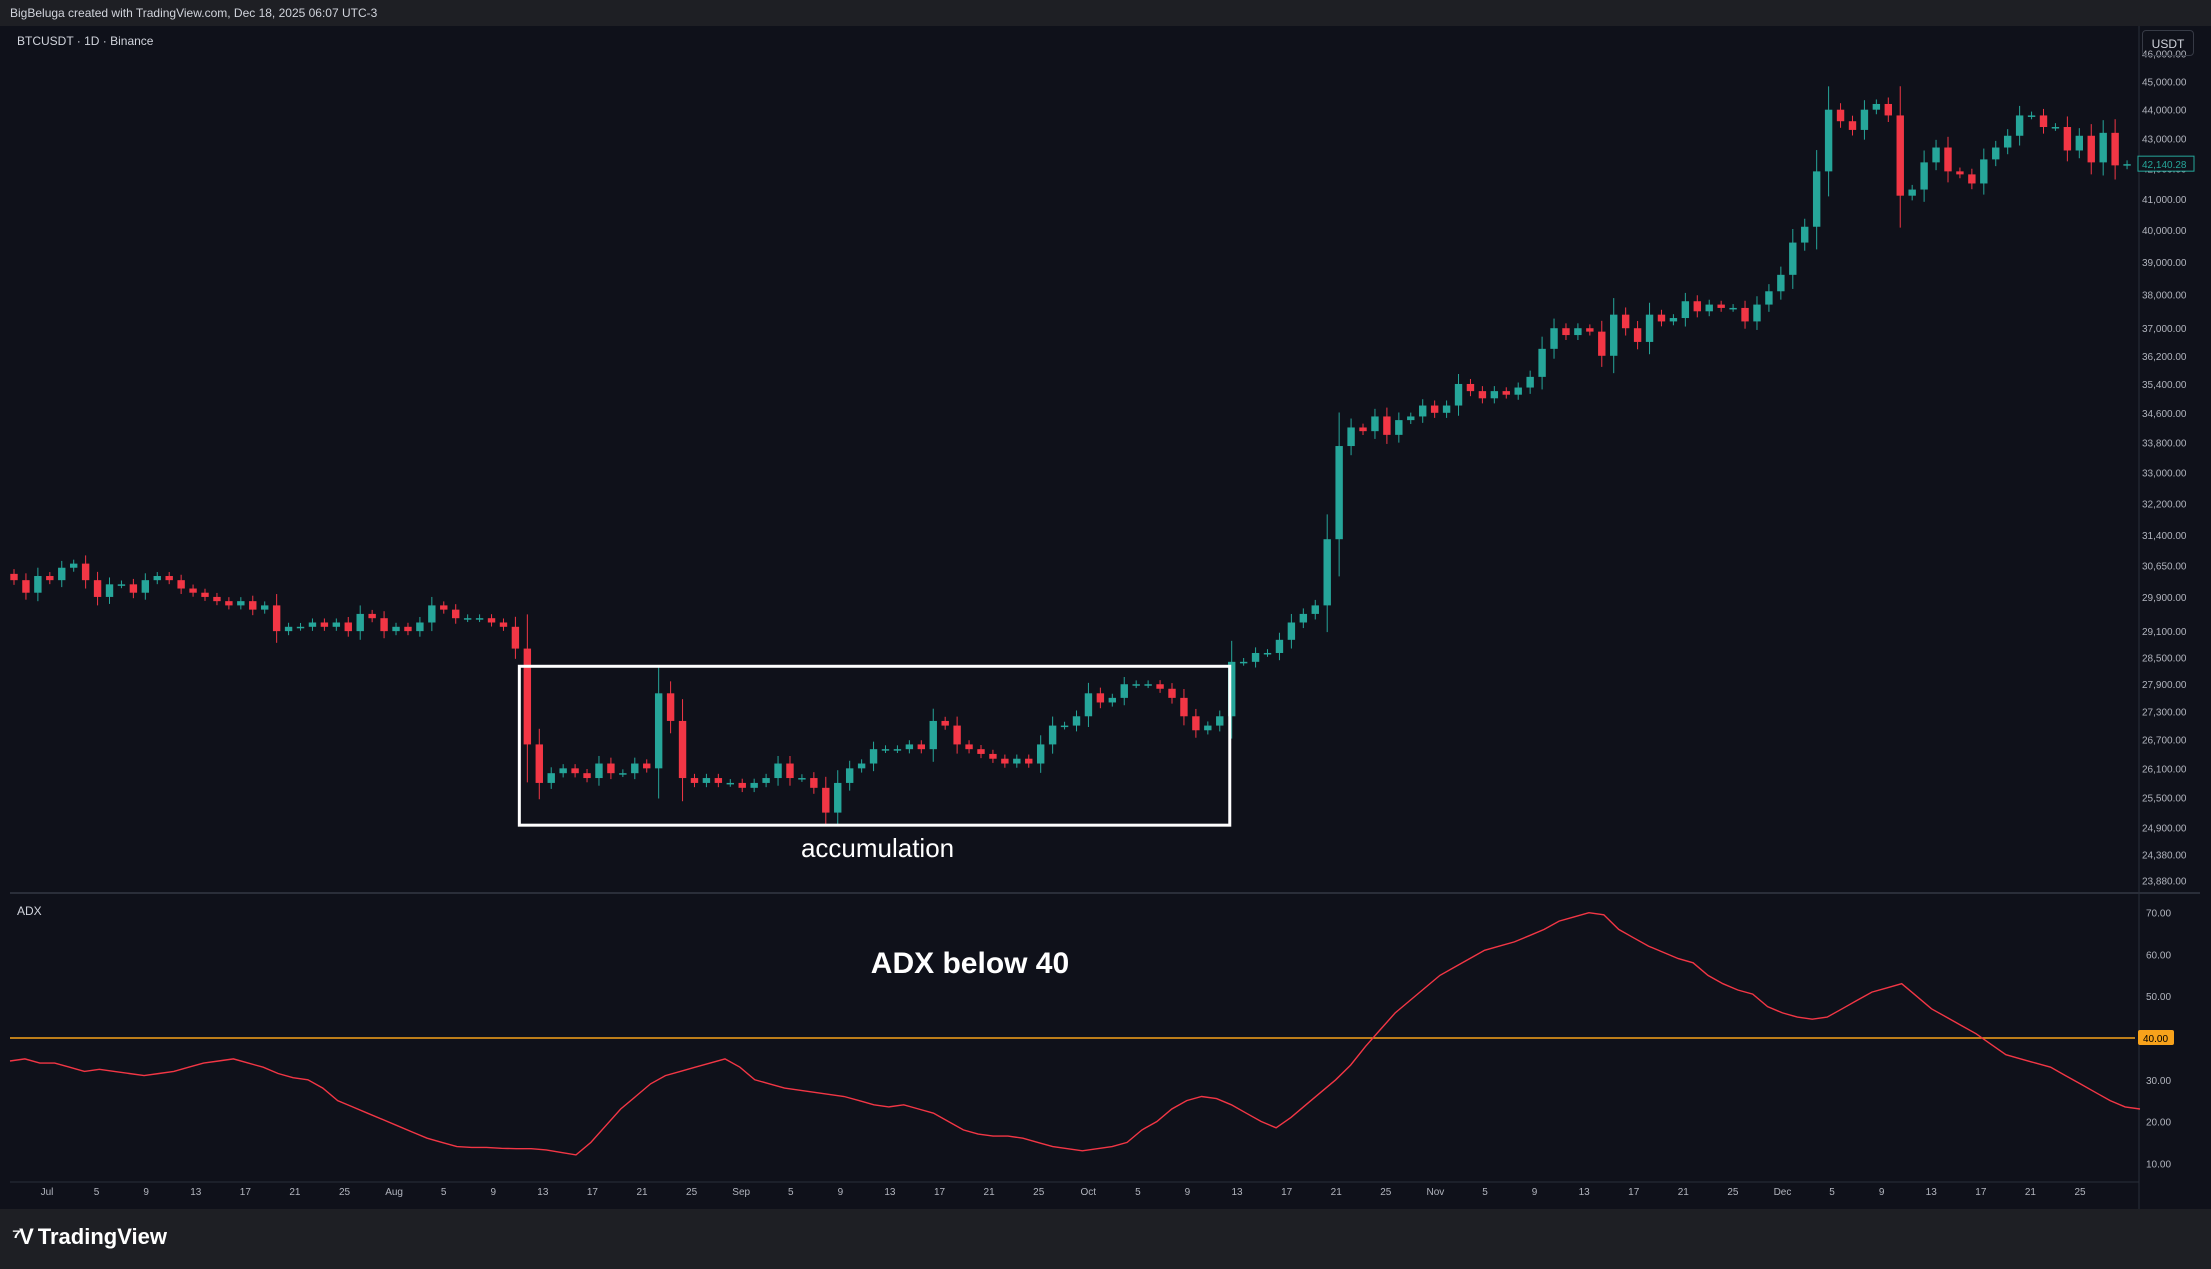  Describe the element at coordinates (1684, 1192) in the screenshot. I see `date-tick-label: 21` at that location.